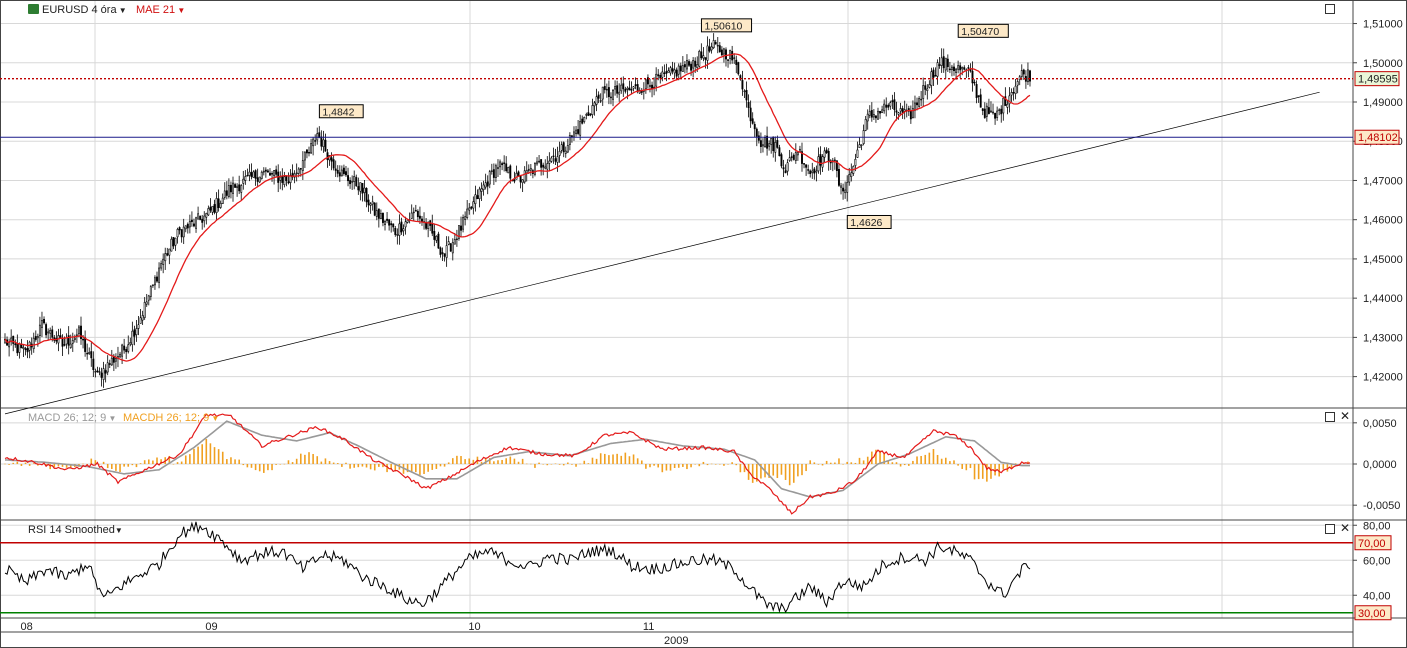  What do you see at coordinates (1330, 417) in the screenshot?
I see `maximize-macd-pane-button` at bounding box center [1330, 417].